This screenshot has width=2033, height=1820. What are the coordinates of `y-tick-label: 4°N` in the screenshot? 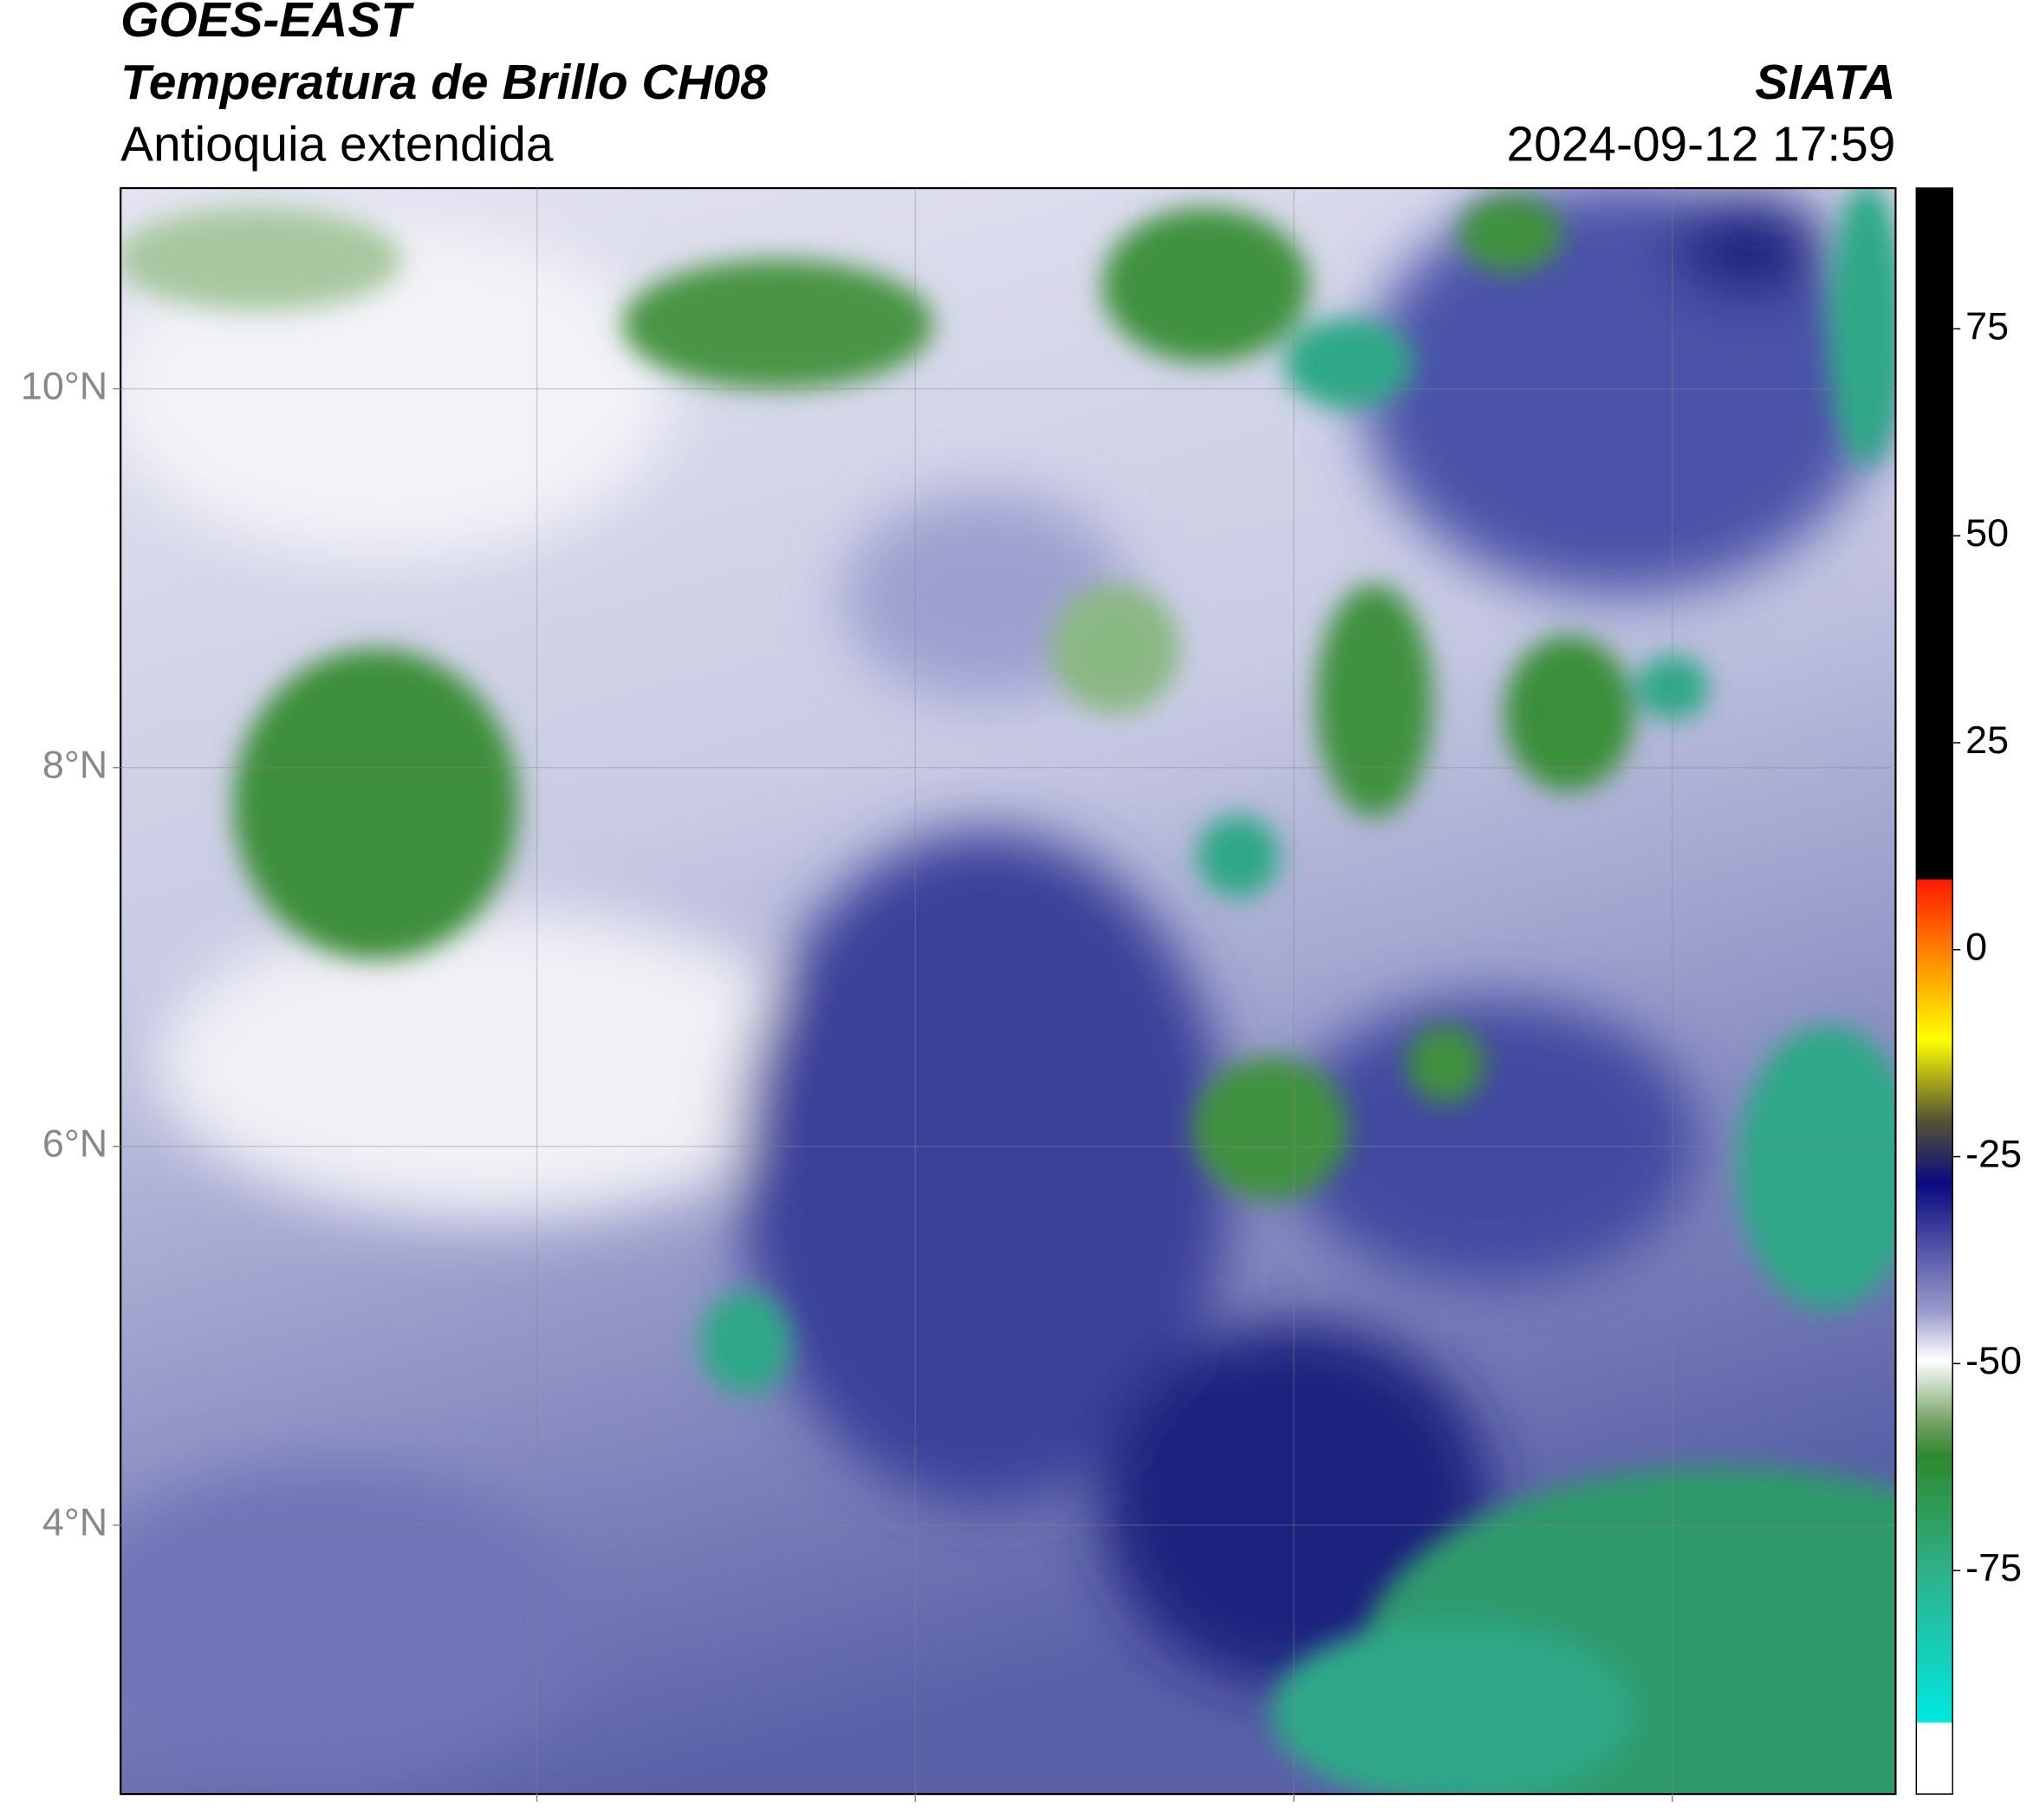 It's located at (74, 1522).